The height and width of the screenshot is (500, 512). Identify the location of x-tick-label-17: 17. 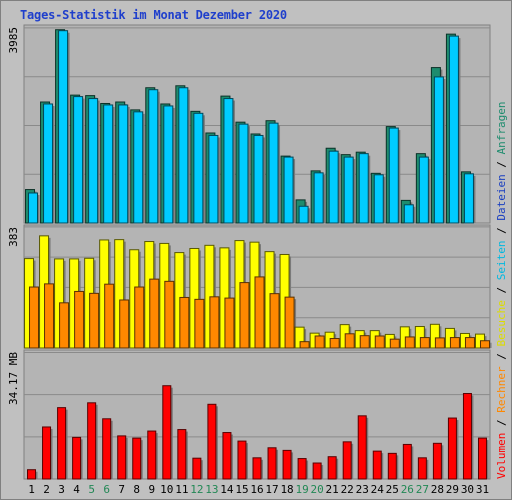
(271, 489).